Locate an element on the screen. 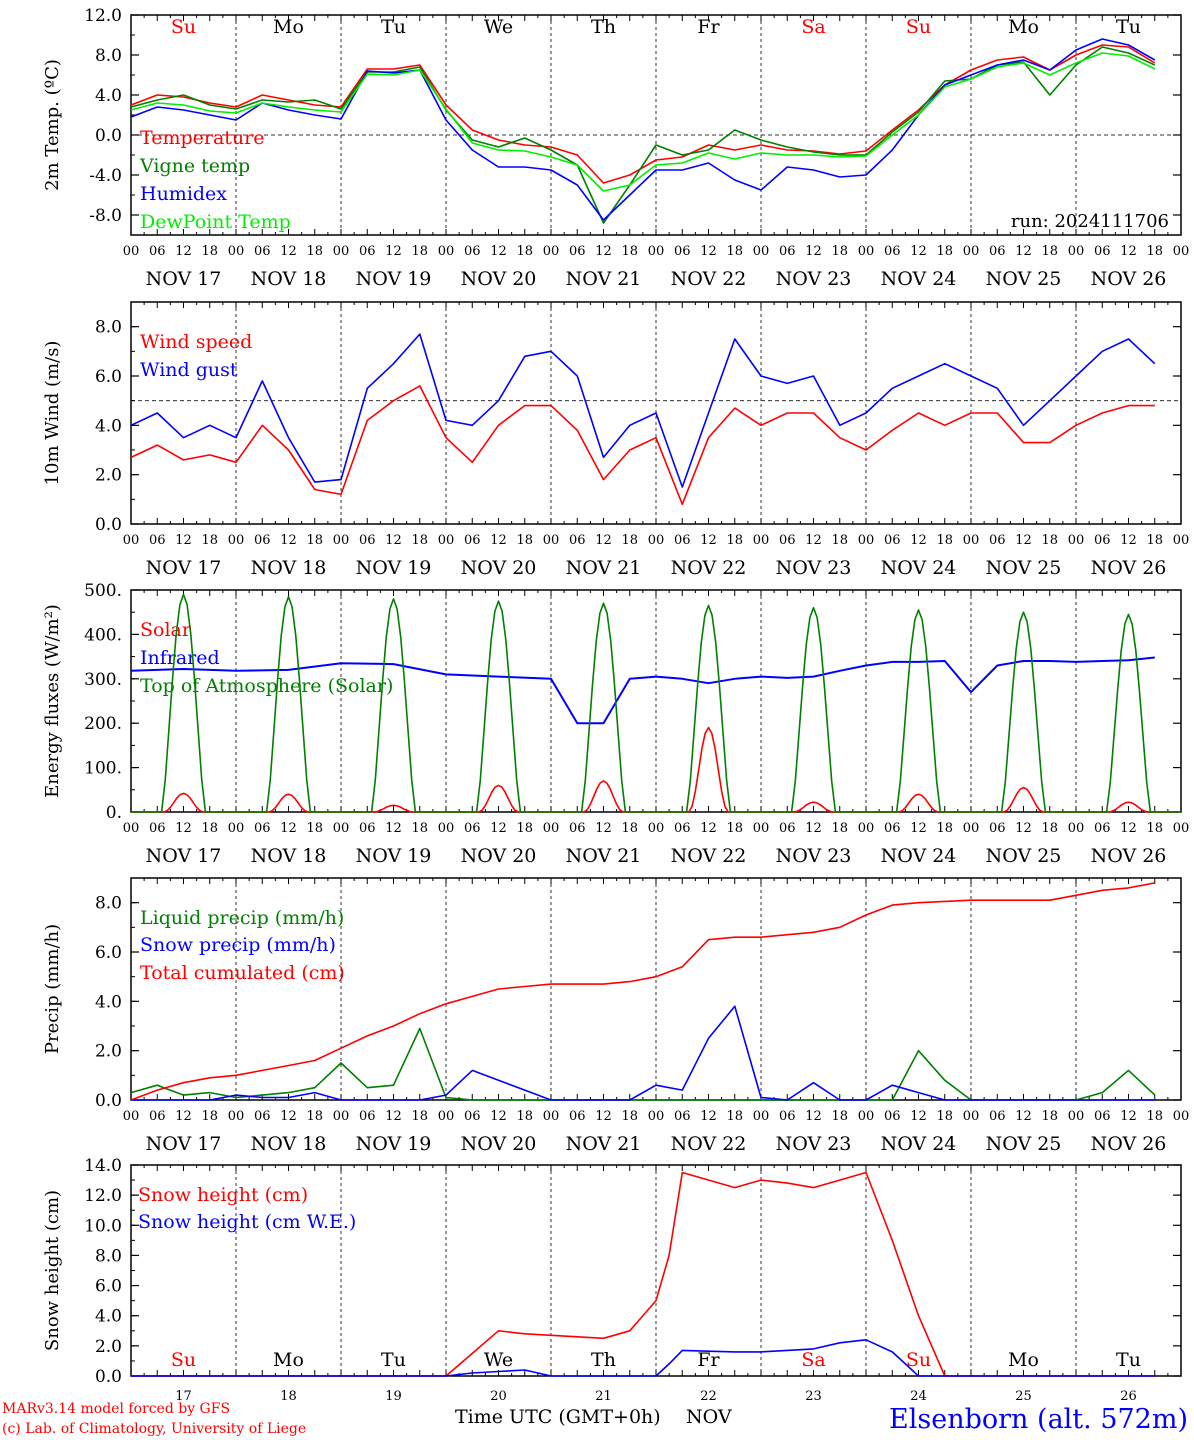 The width and height of the screenshot is (1194, 1440). precip-day-label: NOV 23 is located at coordinates (814, 1144).